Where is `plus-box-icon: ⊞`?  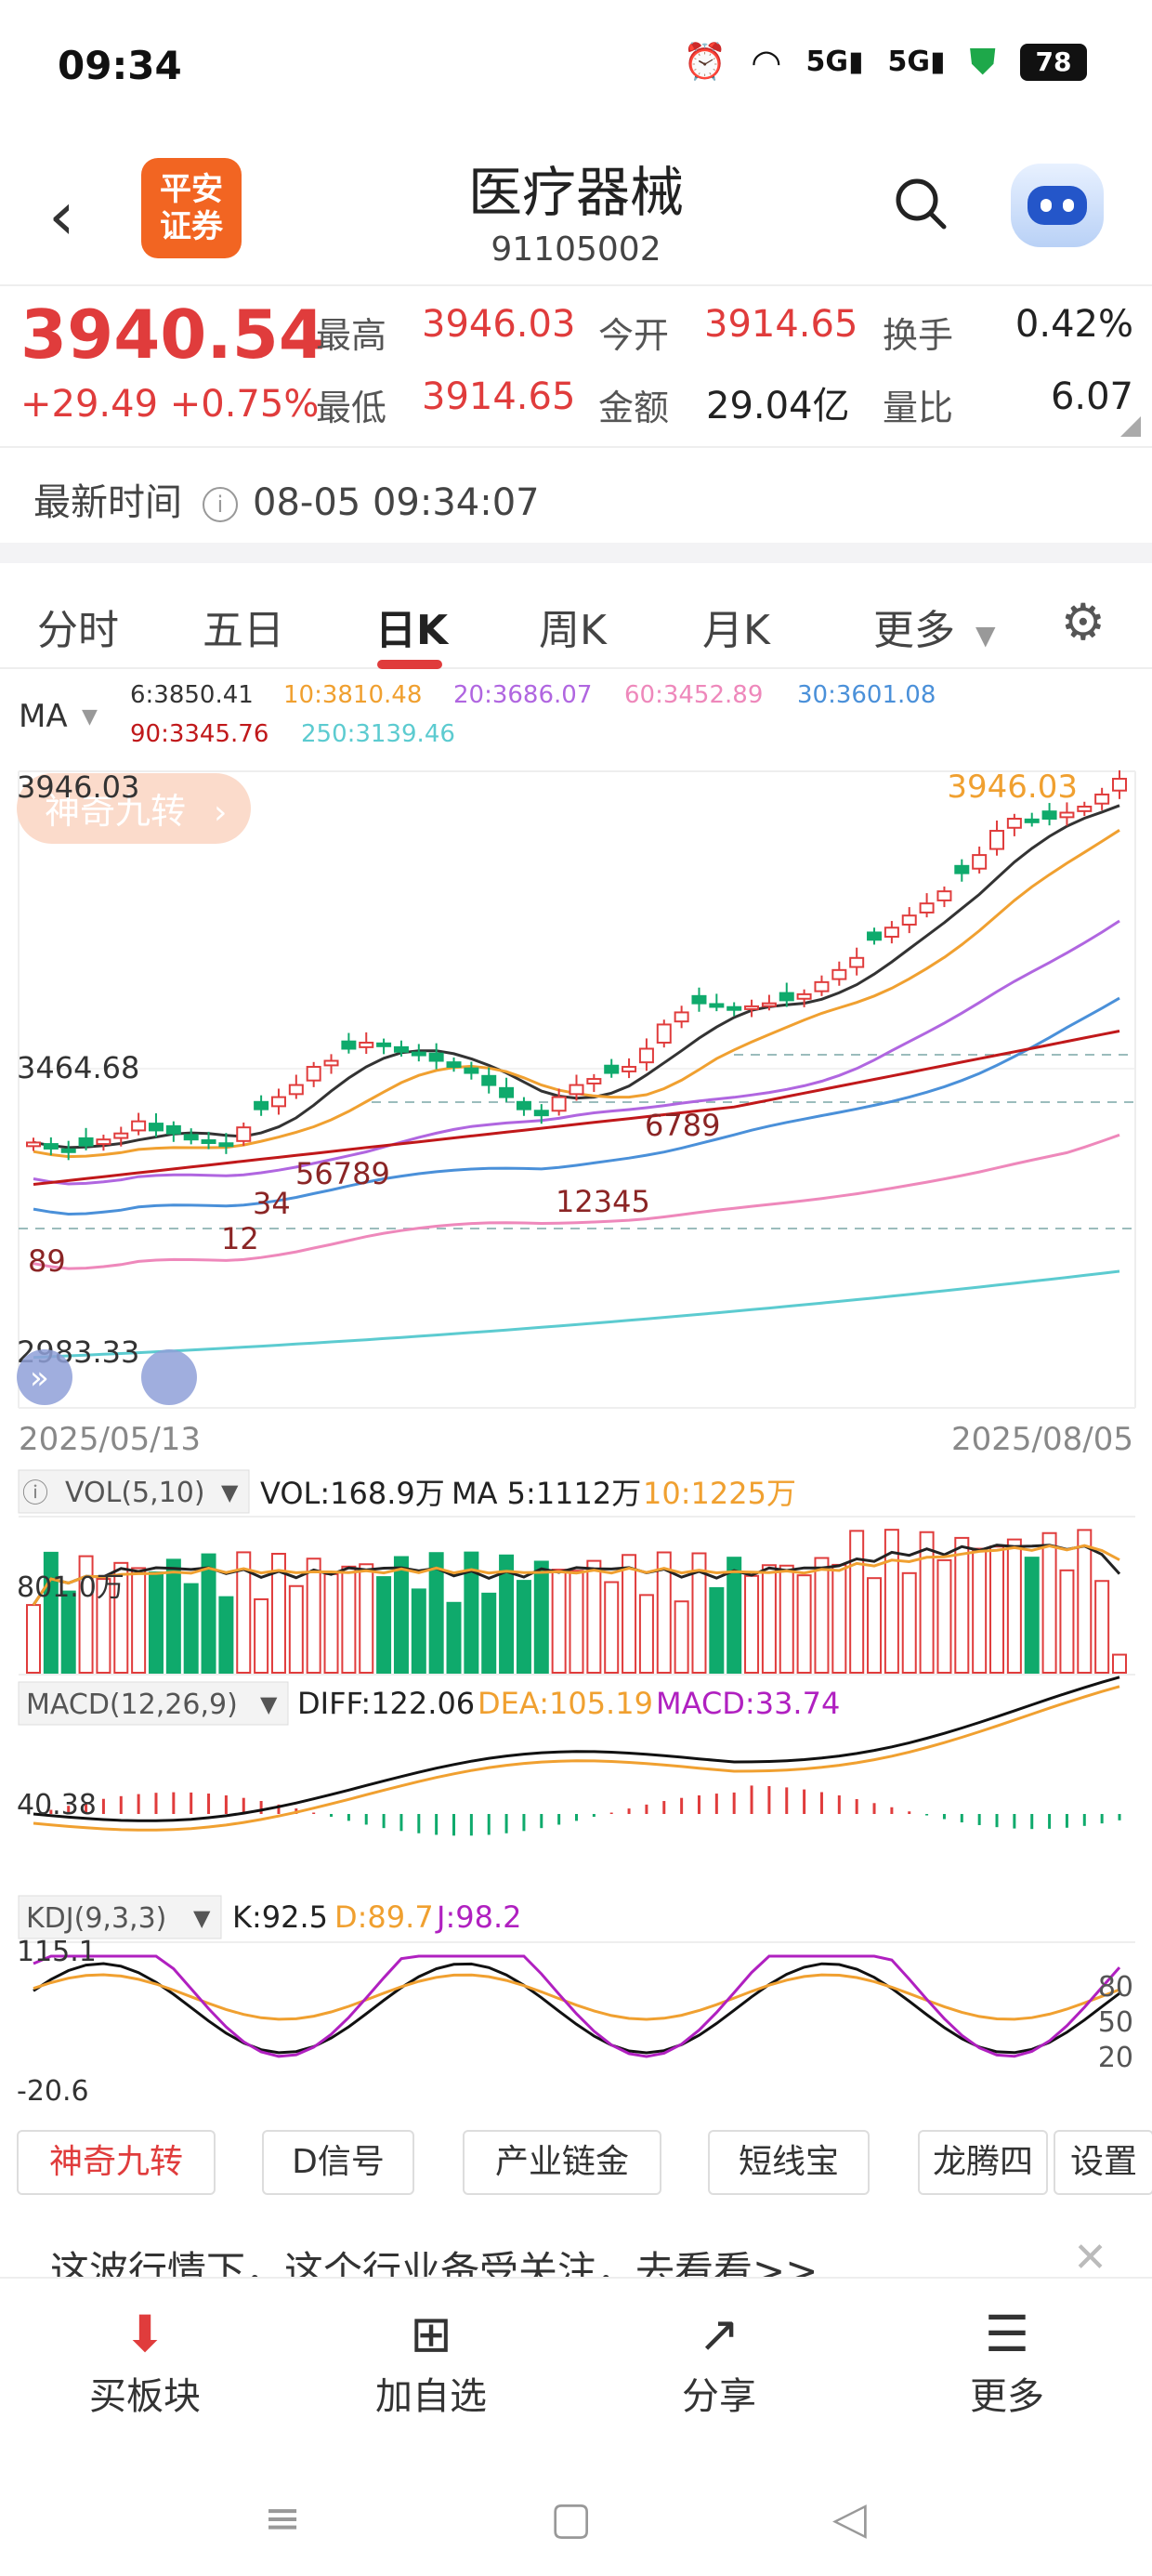 plus-box-icon: ⊞ is located at coordinates (431, 2334).